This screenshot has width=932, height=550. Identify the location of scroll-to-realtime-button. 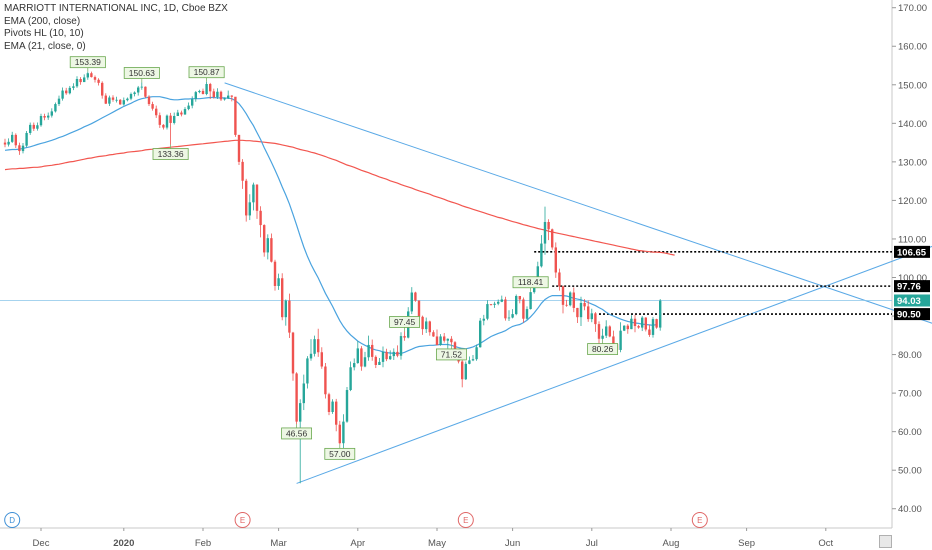
(885, 541).